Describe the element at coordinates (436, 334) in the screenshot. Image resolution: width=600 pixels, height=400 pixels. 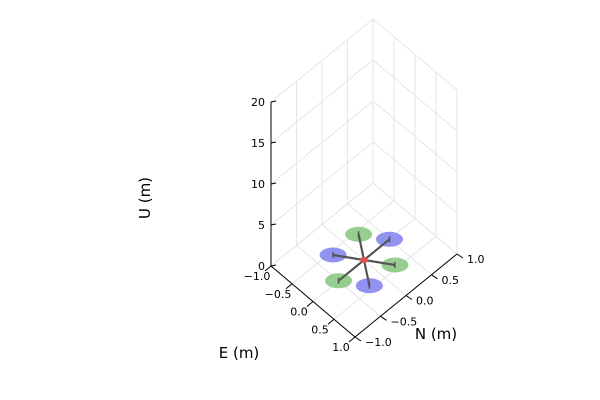
I see `y-axis-label: N (m)` at that location.